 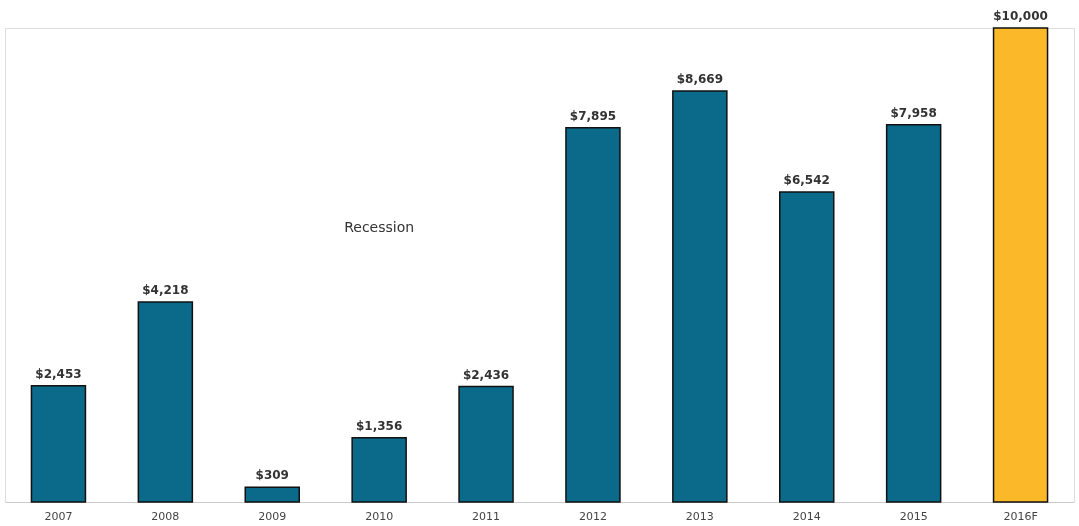 I want to click on x-tick-label: 2016F, so click(x=1020, y=516).